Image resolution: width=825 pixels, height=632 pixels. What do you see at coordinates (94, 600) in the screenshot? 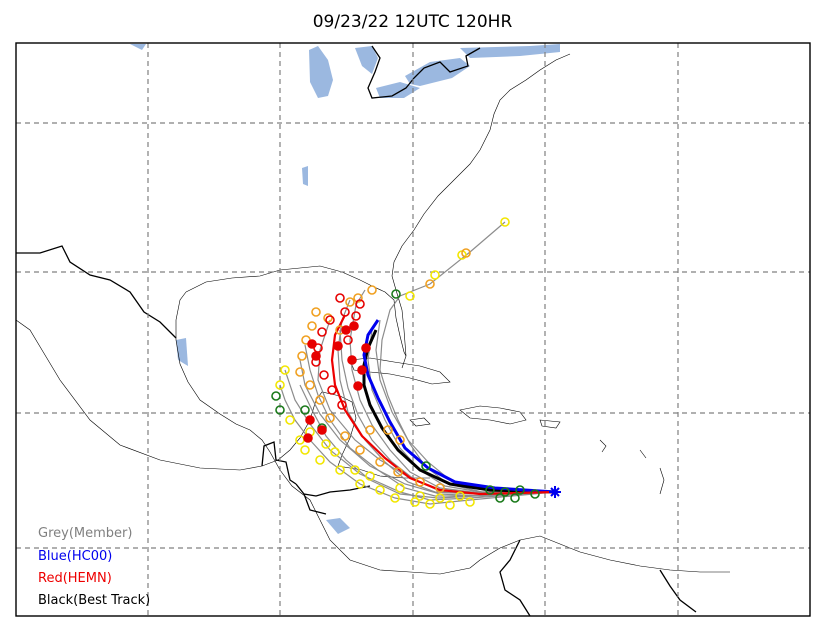
I see `legend-best-track: Black(Best Track)` at bounding box center [94, 600].